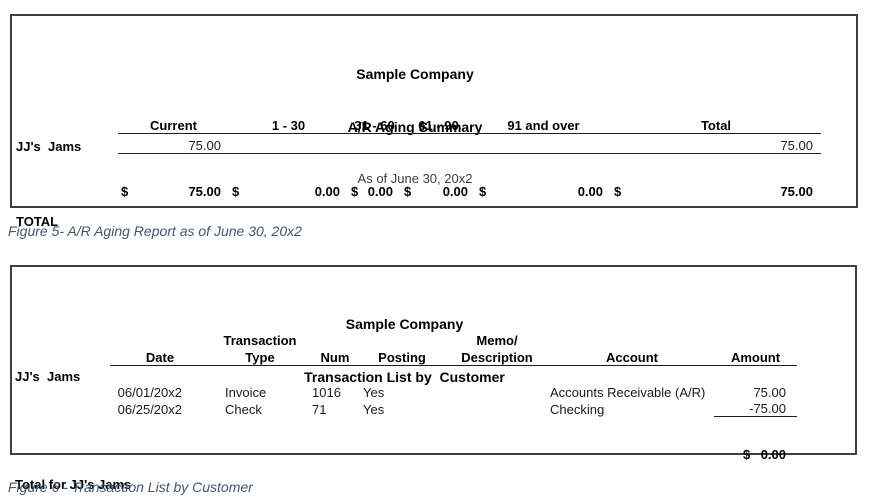 This screenshot has height=504, width=883. I want to click on cell-date: 06/01/20x2, so click(149, 392).